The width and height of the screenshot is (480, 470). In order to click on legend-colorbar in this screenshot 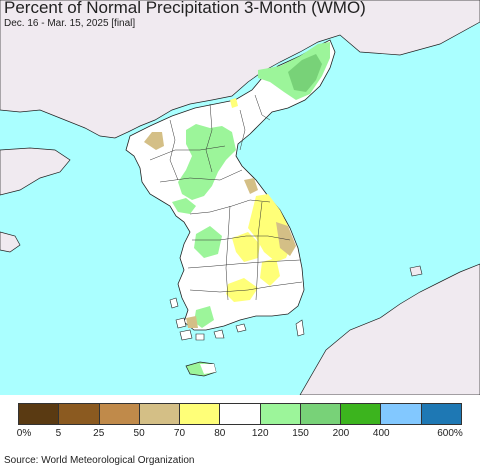, I will do `click(240, 414)`.